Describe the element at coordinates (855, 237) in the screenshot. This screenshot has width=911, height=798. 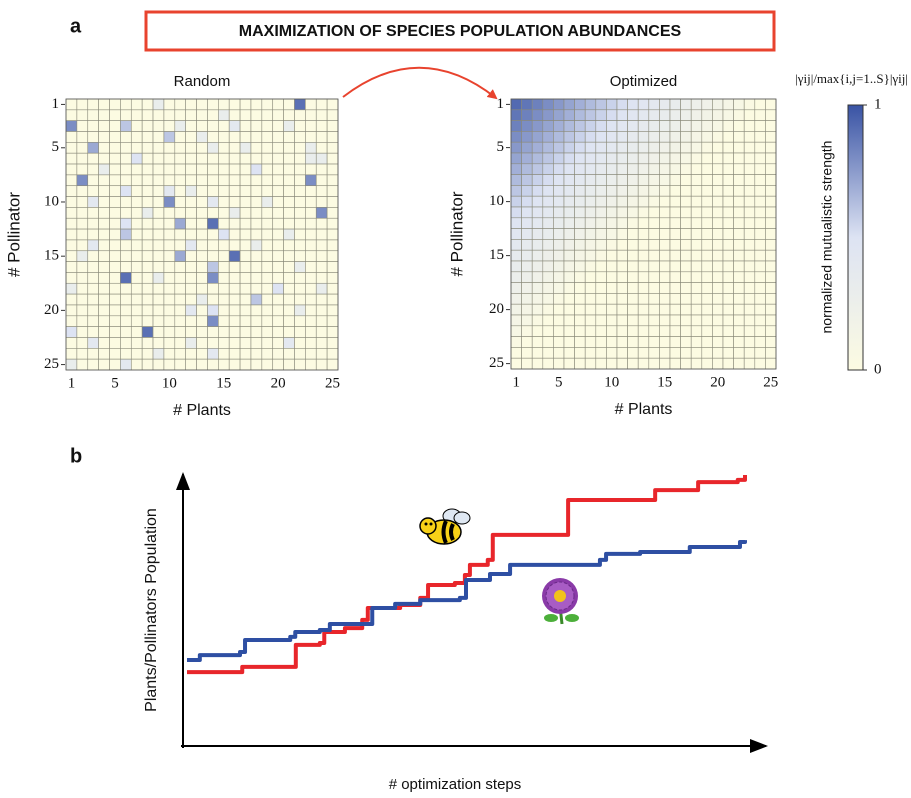
I see `colorbar` at that location.